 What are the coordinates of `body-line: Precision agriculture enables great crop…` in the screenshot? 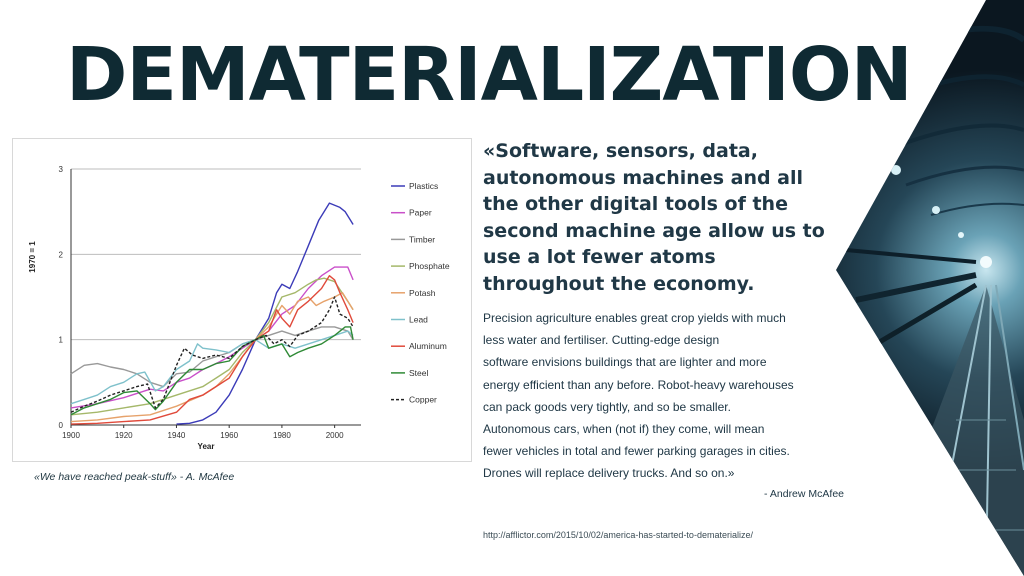 It's located at (634, 318).